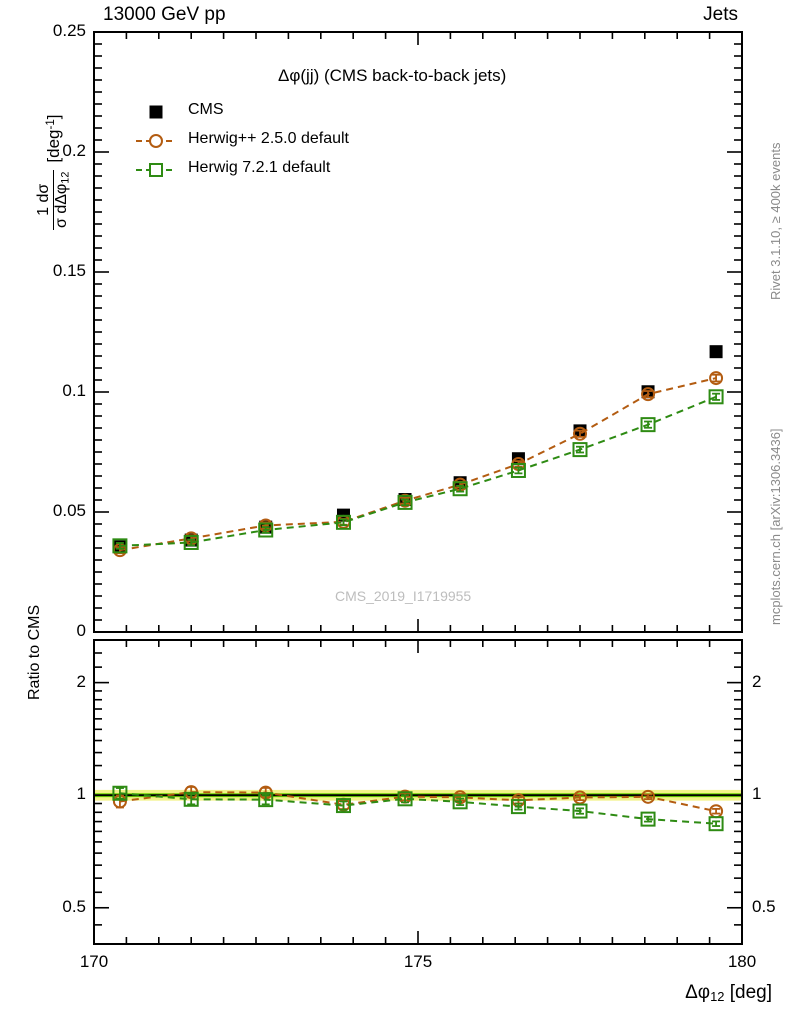 The width and height of the screenshot is (786, 1024). What do you see at coordinates (268, 138) in the screenshot?
I see `legend-label-2: Herwig++ 2.5.0 default` at bounding box center [268, 138].